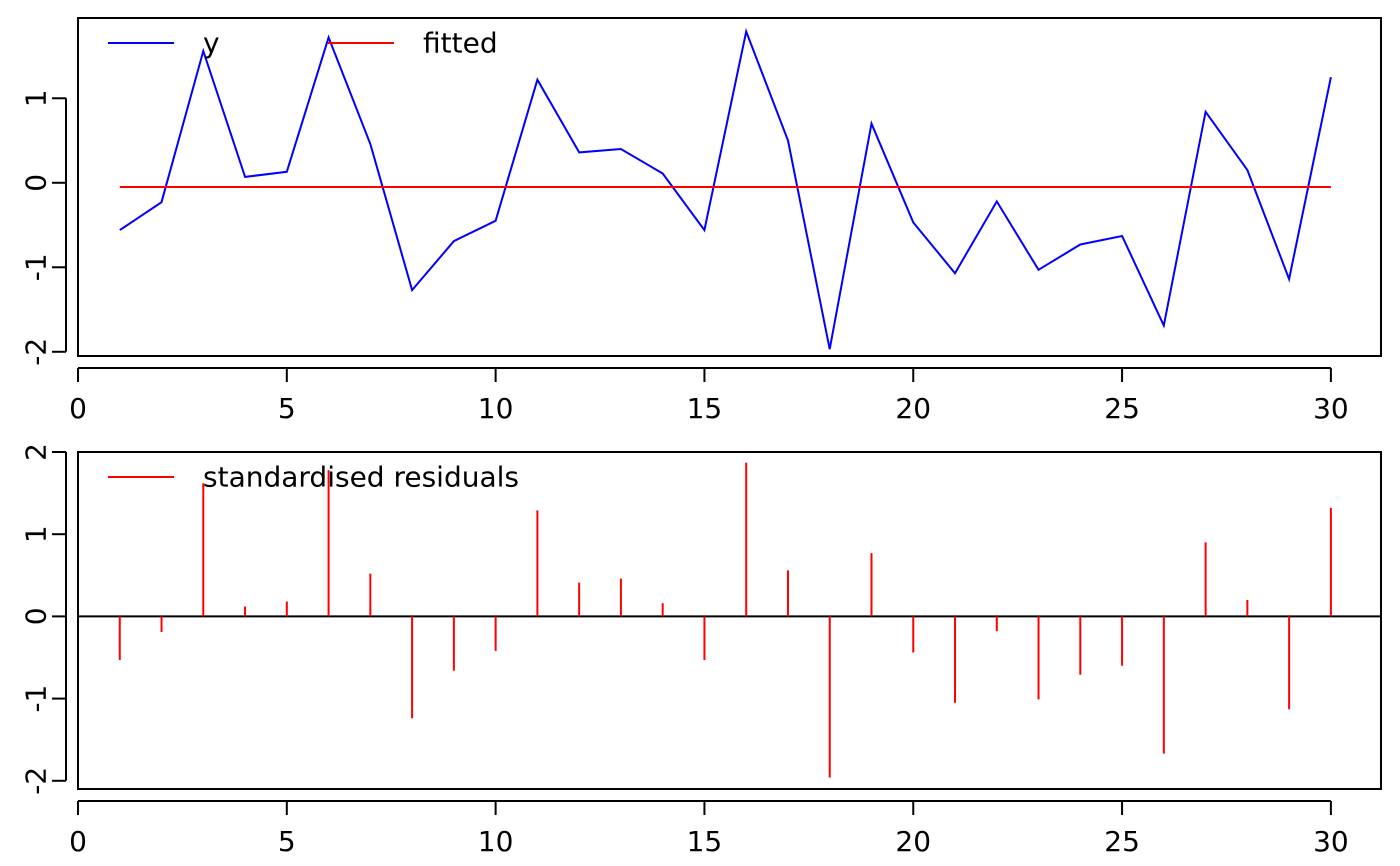 The image size is (1400, 866). I want to click on legend-label: y, so click(211, 43).